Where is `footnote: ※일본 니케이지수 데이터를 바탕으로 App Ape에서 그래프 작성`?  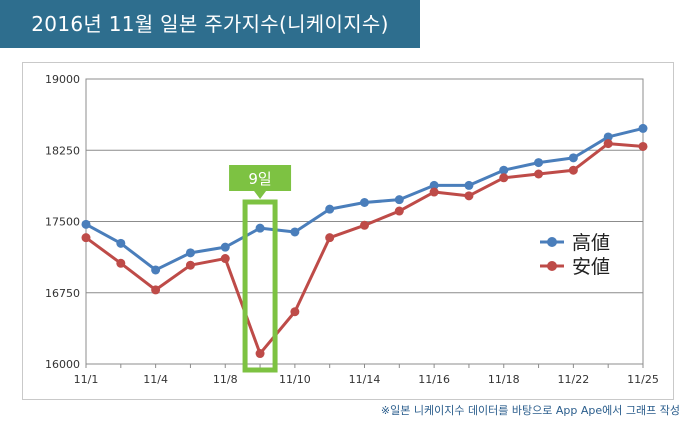
footnote: ※일본 니케이지수 데이터를 바탕으로 App Ape에서 그래프 작성 is located at coordinates (530, 410).